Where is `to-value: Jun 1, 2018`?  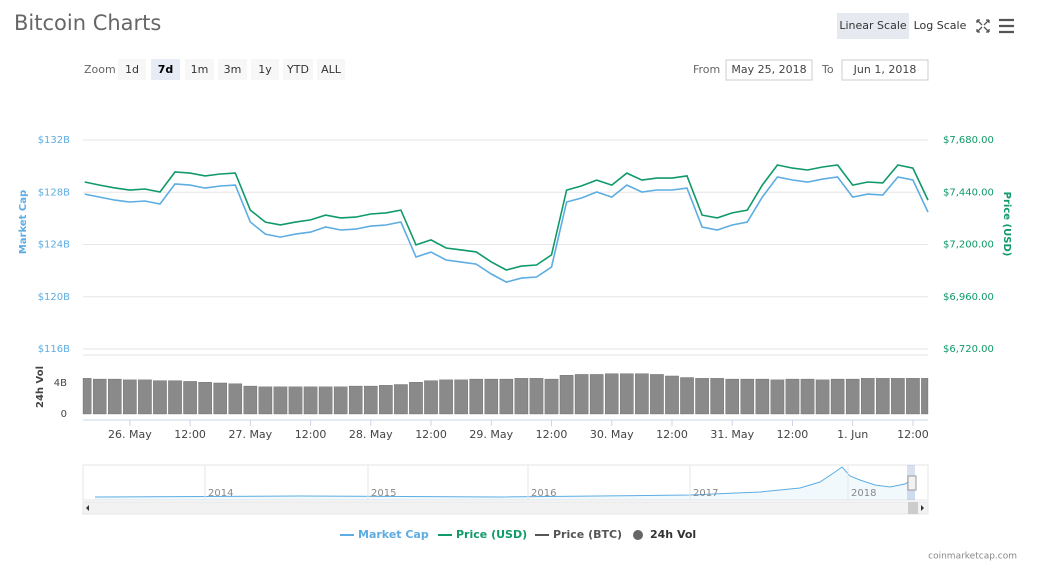 to-value: Jun 1, 2018 is located at coordinates (885, 69).